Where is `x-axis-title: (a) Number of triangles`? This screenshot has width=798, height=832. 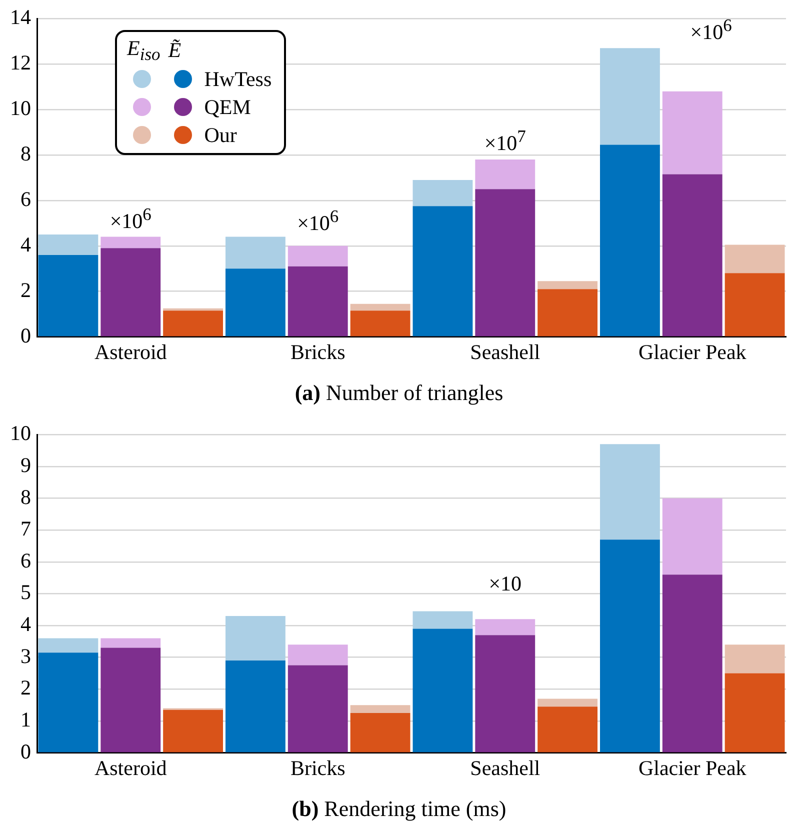 x-axis-title: (a) Number of triangles is located at coordinates (399, 392).